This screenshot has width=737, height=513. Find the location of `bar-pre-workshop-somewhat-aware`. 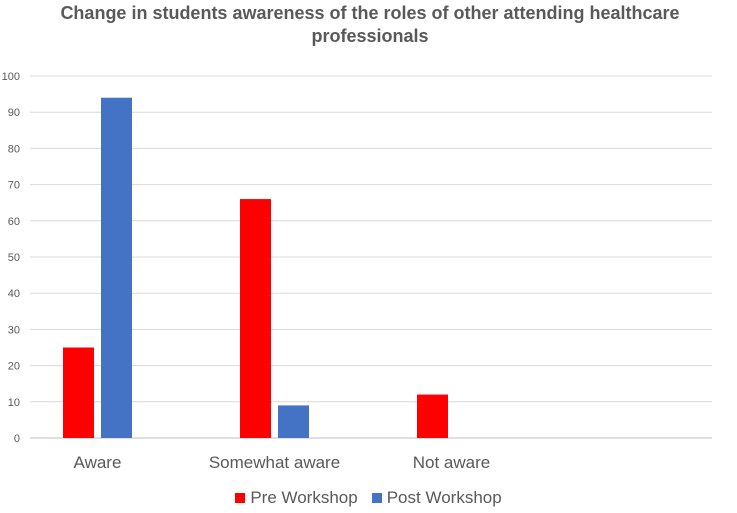

bar-pre-workshop-somewhat-aware is located at coordinates (255, 318).